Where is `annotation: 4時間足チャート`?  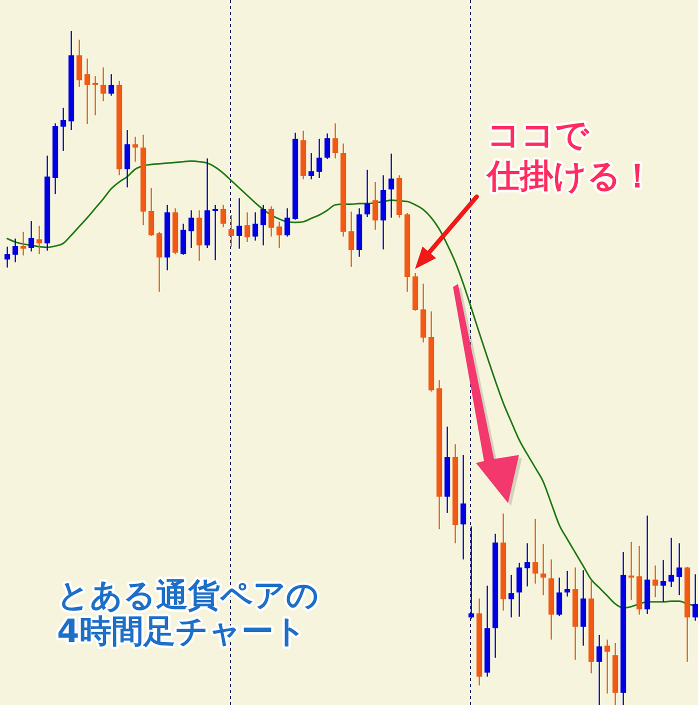
annotation: 4時間足チャート is located at coordinates (181, 631).